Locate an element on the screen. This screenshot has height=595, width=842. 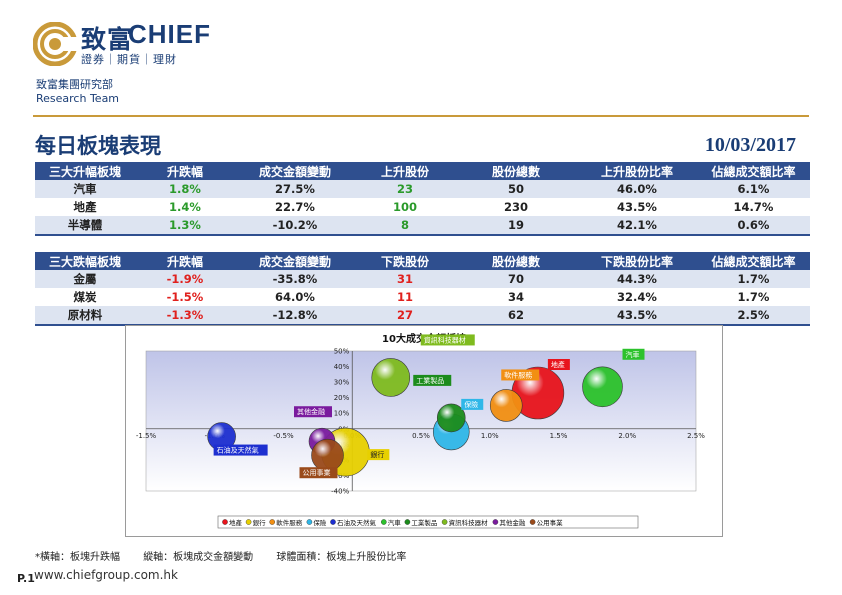
falling-ratio: 44.3% is located at coordinates (637, 279).